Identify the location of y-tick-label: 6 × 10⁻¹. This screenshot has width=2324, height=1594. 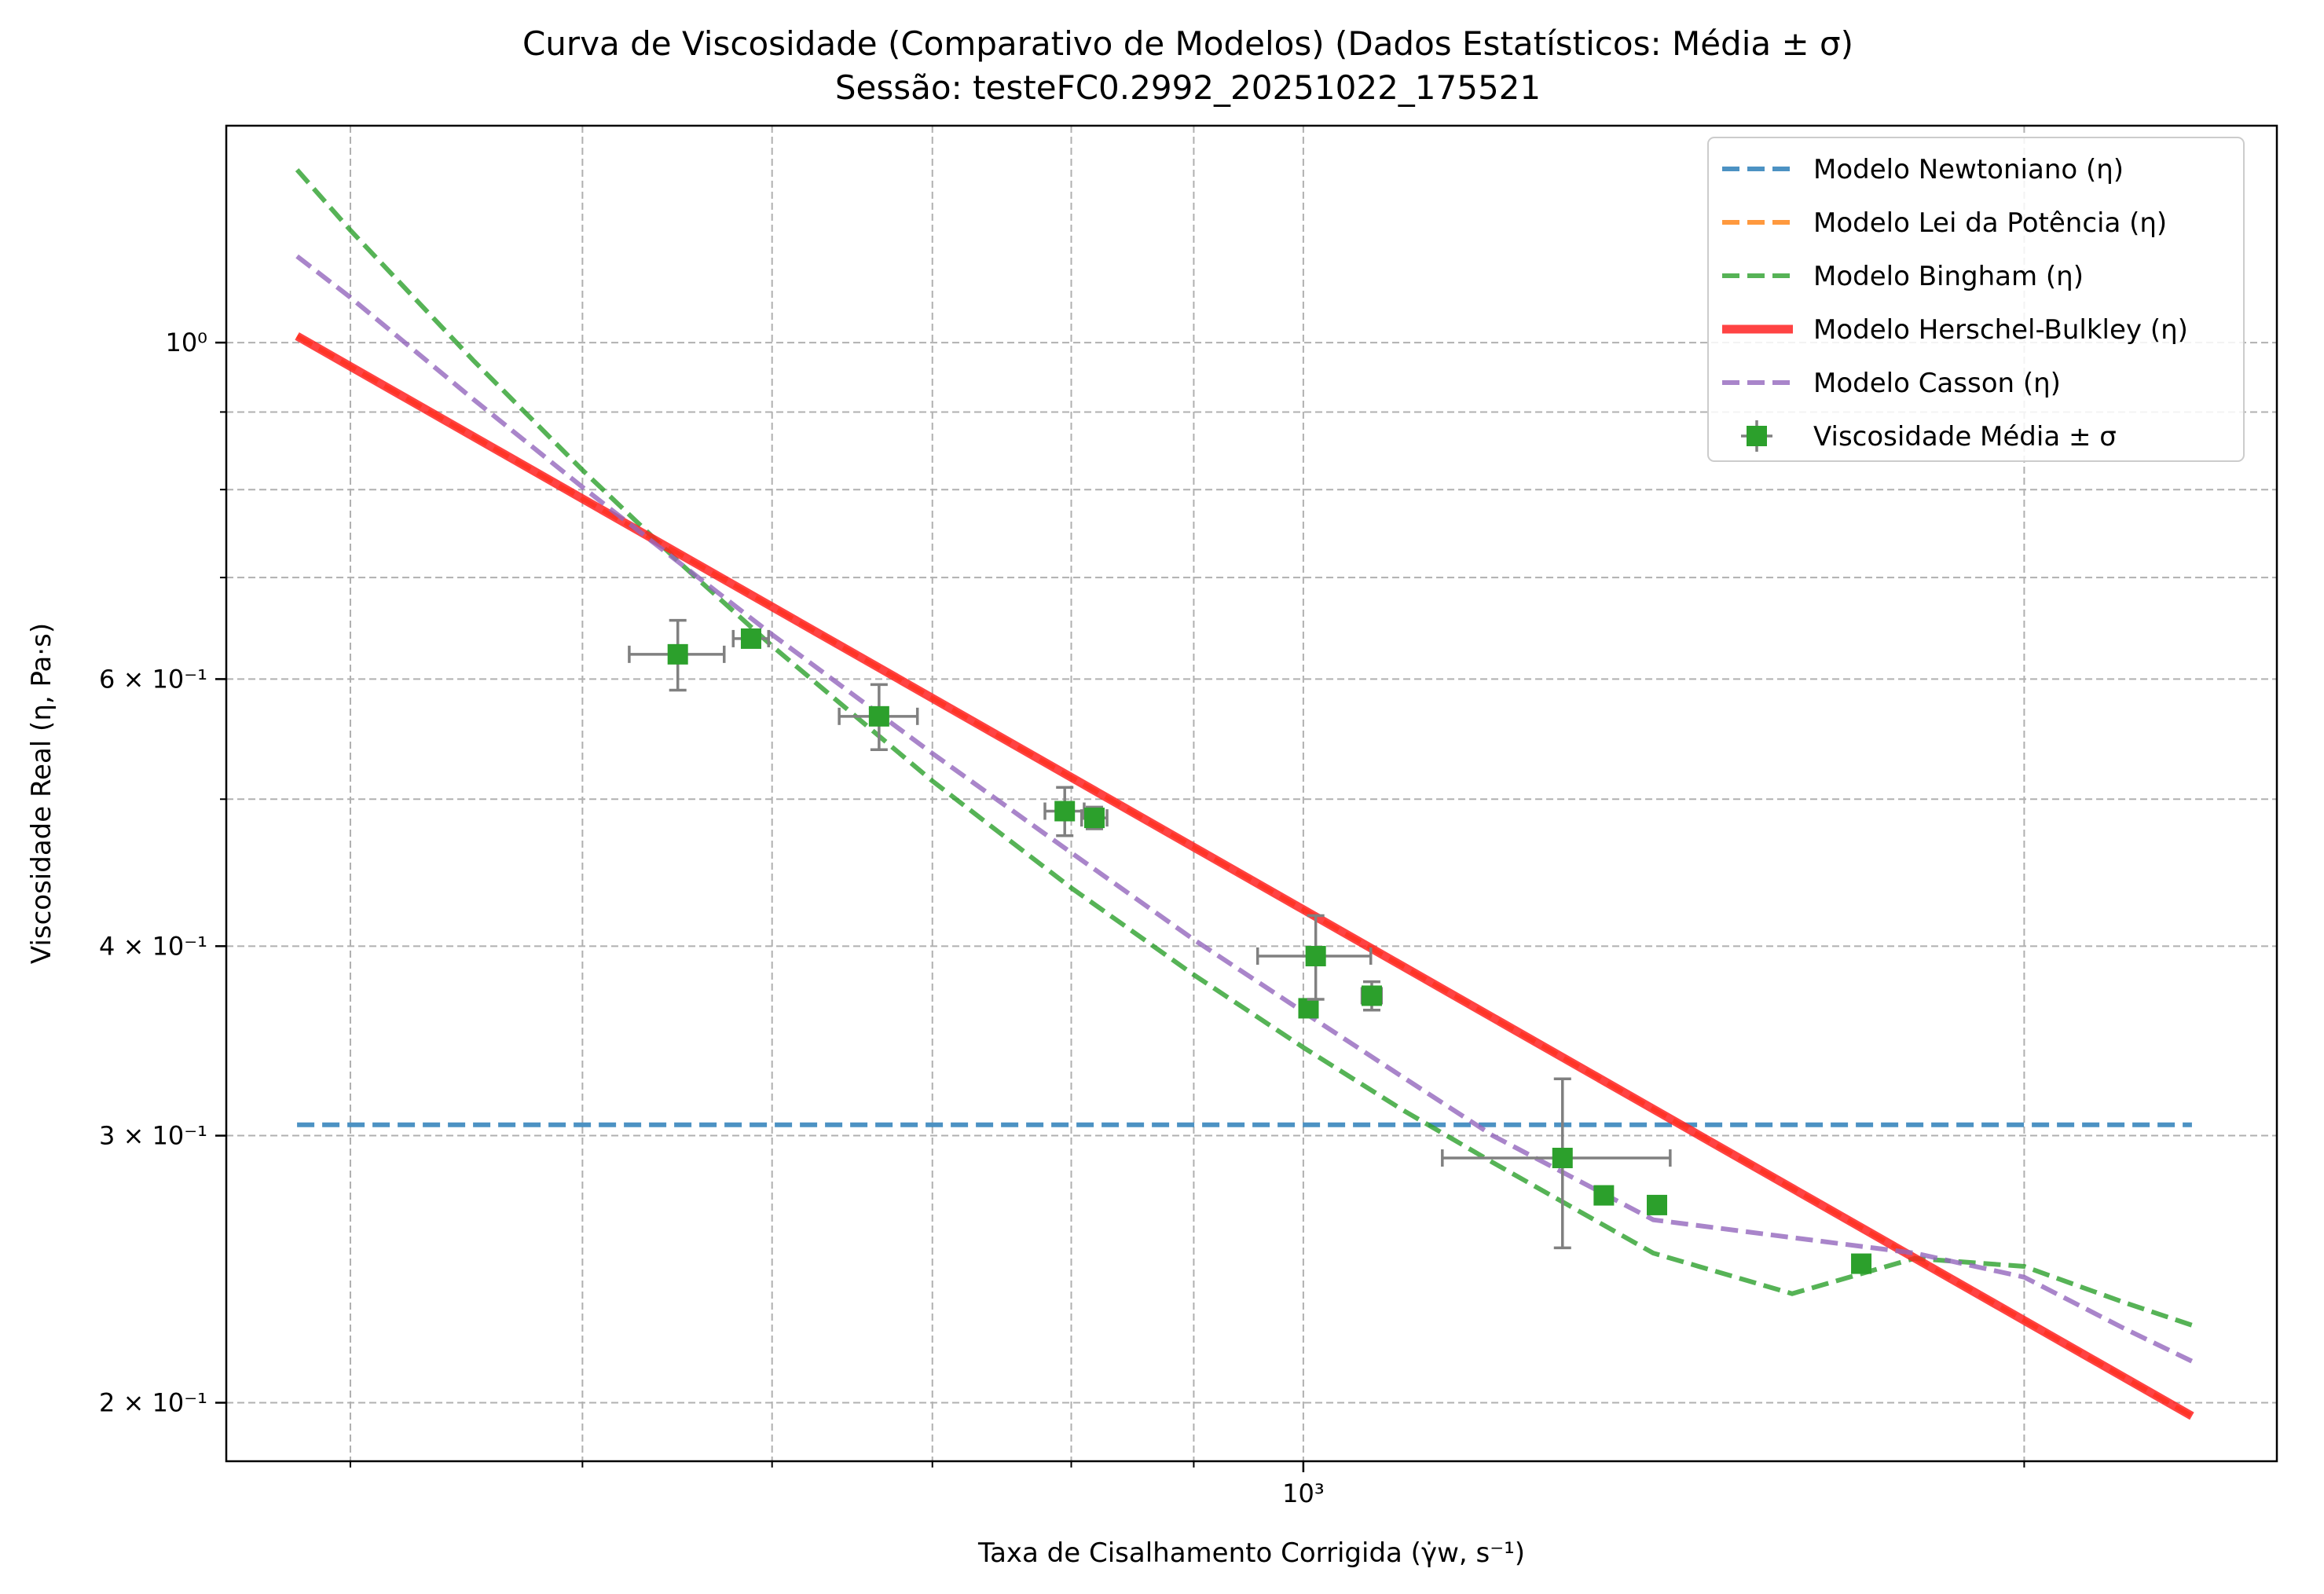
(153, 679).